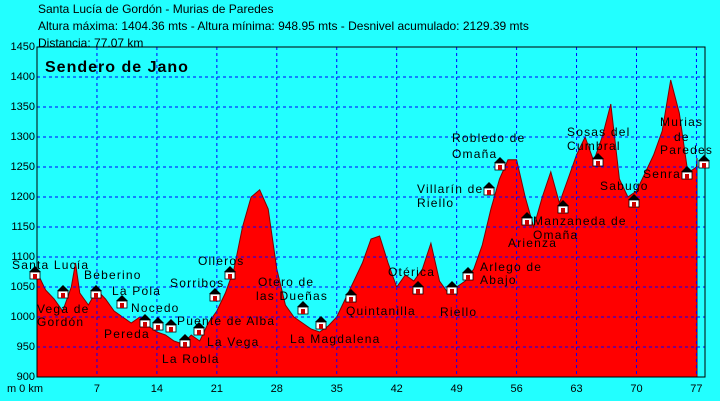 This screenshot has height=401, width=720. I want to click on place-label: Olleros, so click(221, 261).